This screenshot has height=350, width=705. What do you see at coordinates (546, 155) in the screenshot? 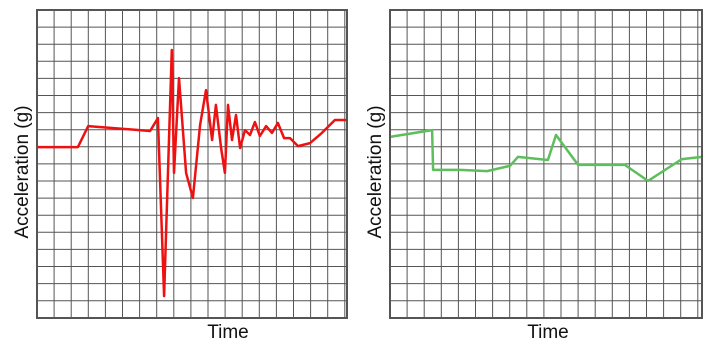
I see `data-line` at bounding box center [546, 155].